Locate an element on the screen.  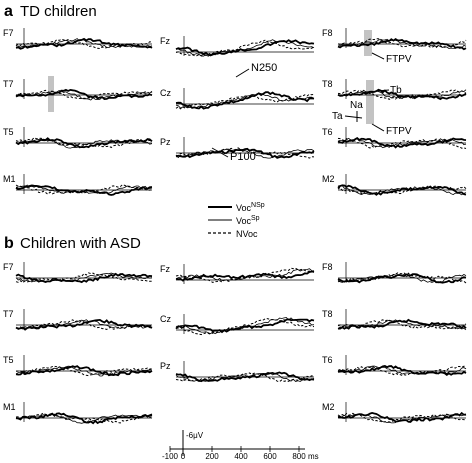
tick-label: -100 is located at coordinates (170, 456).